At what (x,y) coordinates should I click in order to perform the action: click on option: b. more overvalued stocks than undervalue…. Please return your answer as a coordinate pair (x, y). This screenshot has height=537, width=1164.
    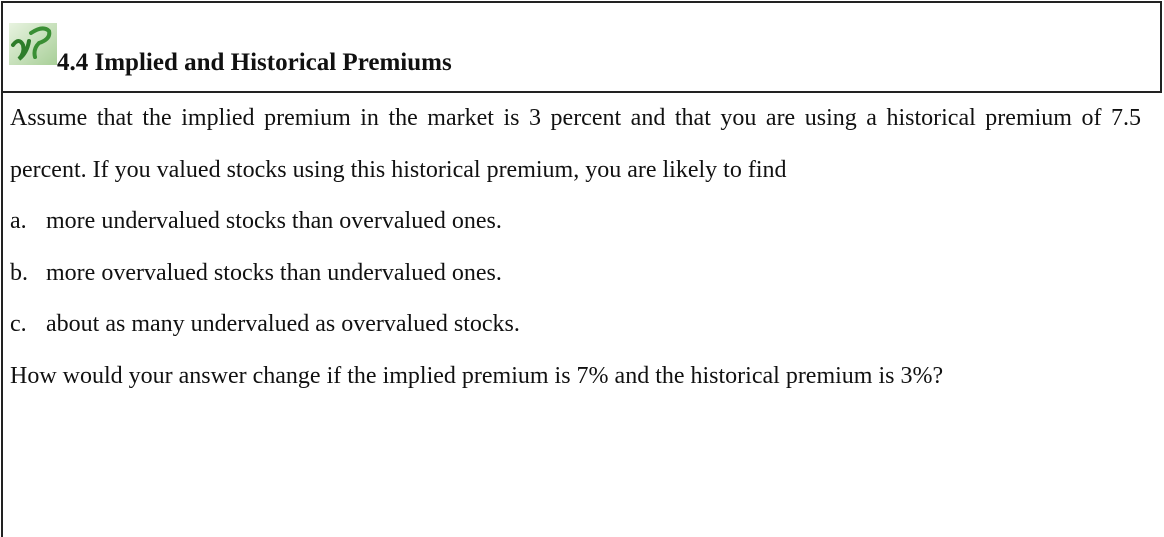
    Looking at the image, I should click on (575, 274).